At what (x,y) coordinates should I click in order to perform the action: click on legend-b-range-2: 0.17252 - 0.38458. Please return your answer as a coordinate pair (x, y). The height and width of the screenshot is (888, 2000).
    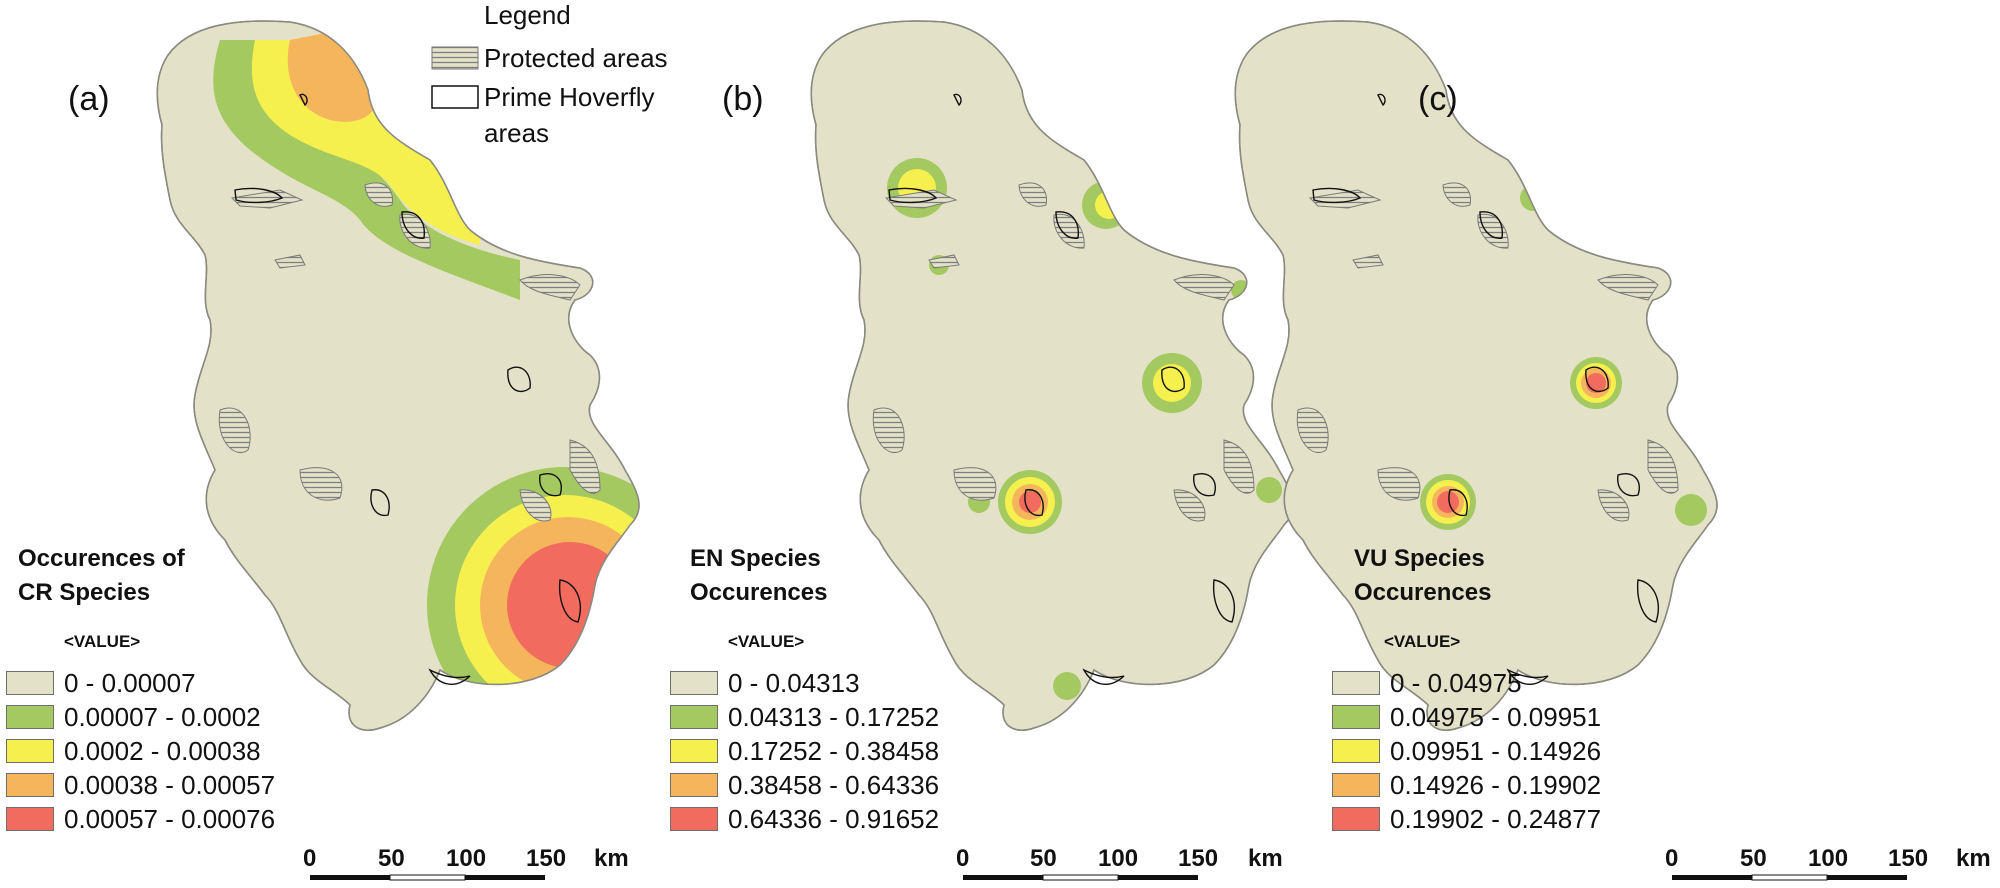
    Looking at the image, I should click on (834, 750).